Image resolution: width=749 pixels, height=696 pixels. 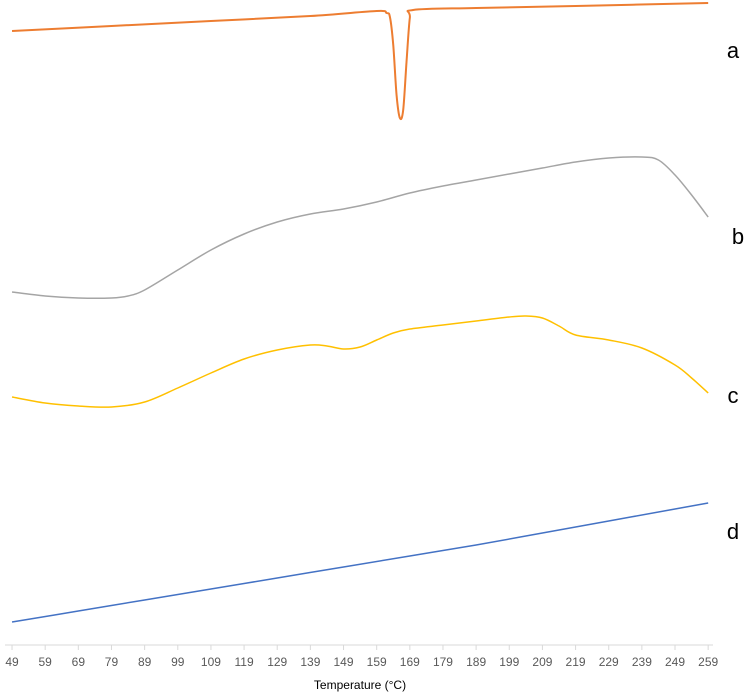 What do you see at coordinates (377, 662) in the screenshot?
I see `x-tick-label: 159` at bounding box center [377, 662].